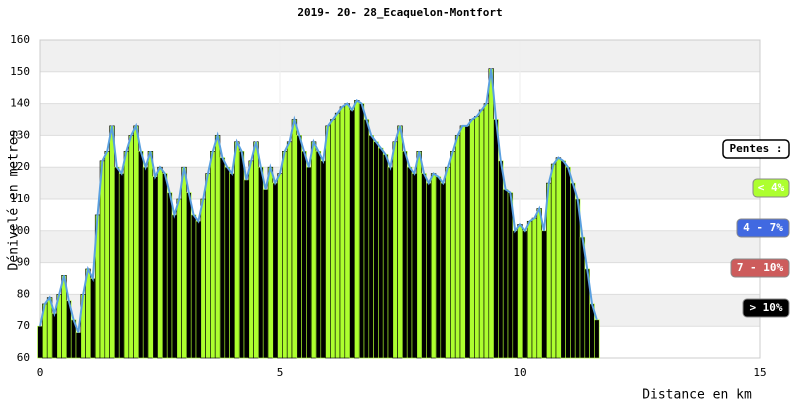  What do you see at coordinates (23, 325) in the screenshot?
I see `y-tick-label: 70` at bounding box center [23, 325].